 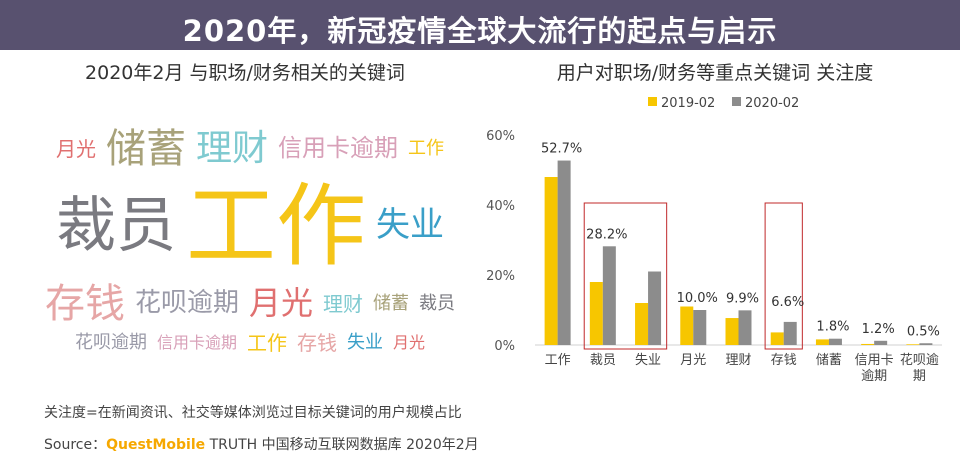 I want to click on legend-label-2019: 2019-02, so click(x=688, y=103).